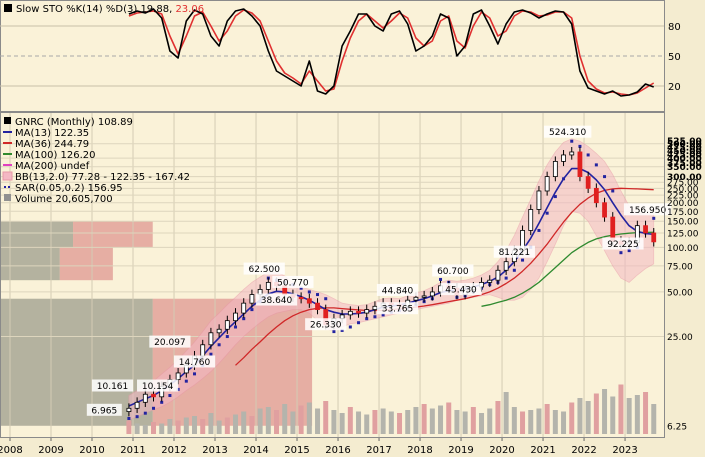 This screenshot has width=705, height=457. What do you see at coordinates (460, 450) in the screenshot?
I see `x-tick-label: 2019` at bounding box center [460, 450].